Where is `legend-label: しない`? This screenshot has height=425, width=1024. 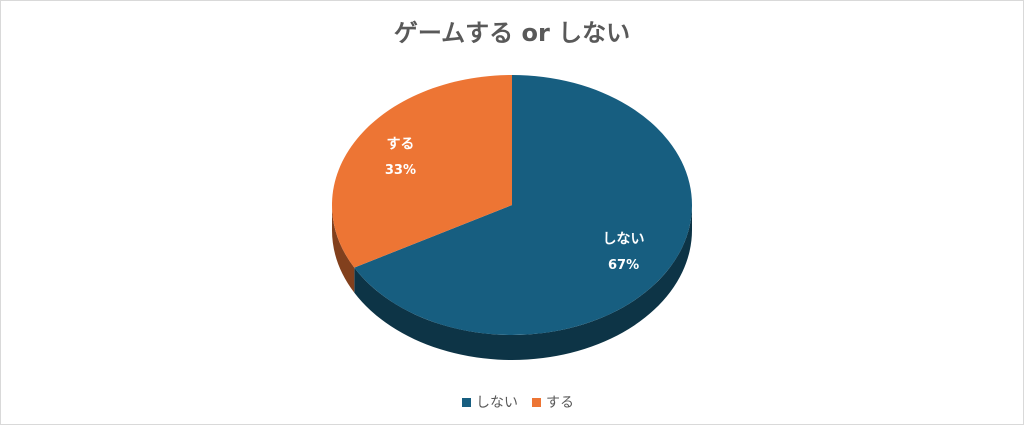 legend-label: しない is located at coordinates (497, 403).